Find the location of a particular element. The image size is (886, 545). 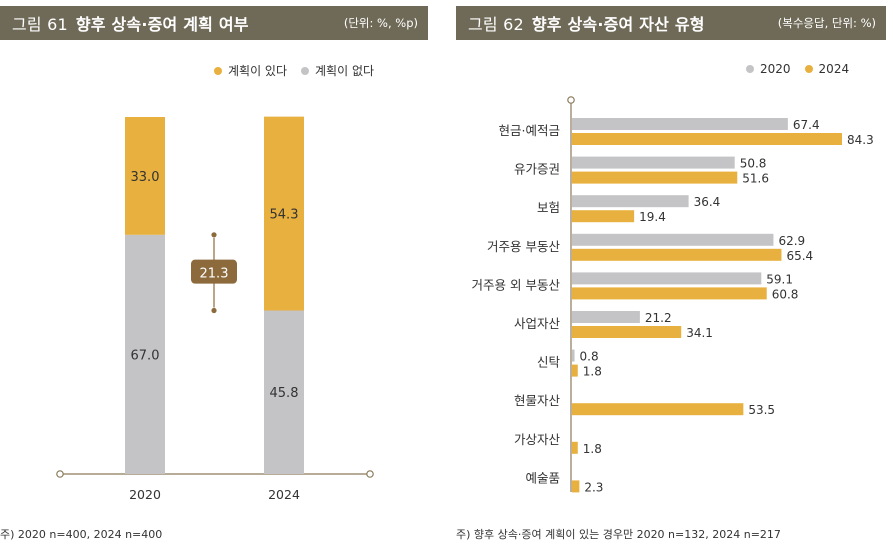

bar-2024-plan-no is located at coordinates (284, 392).